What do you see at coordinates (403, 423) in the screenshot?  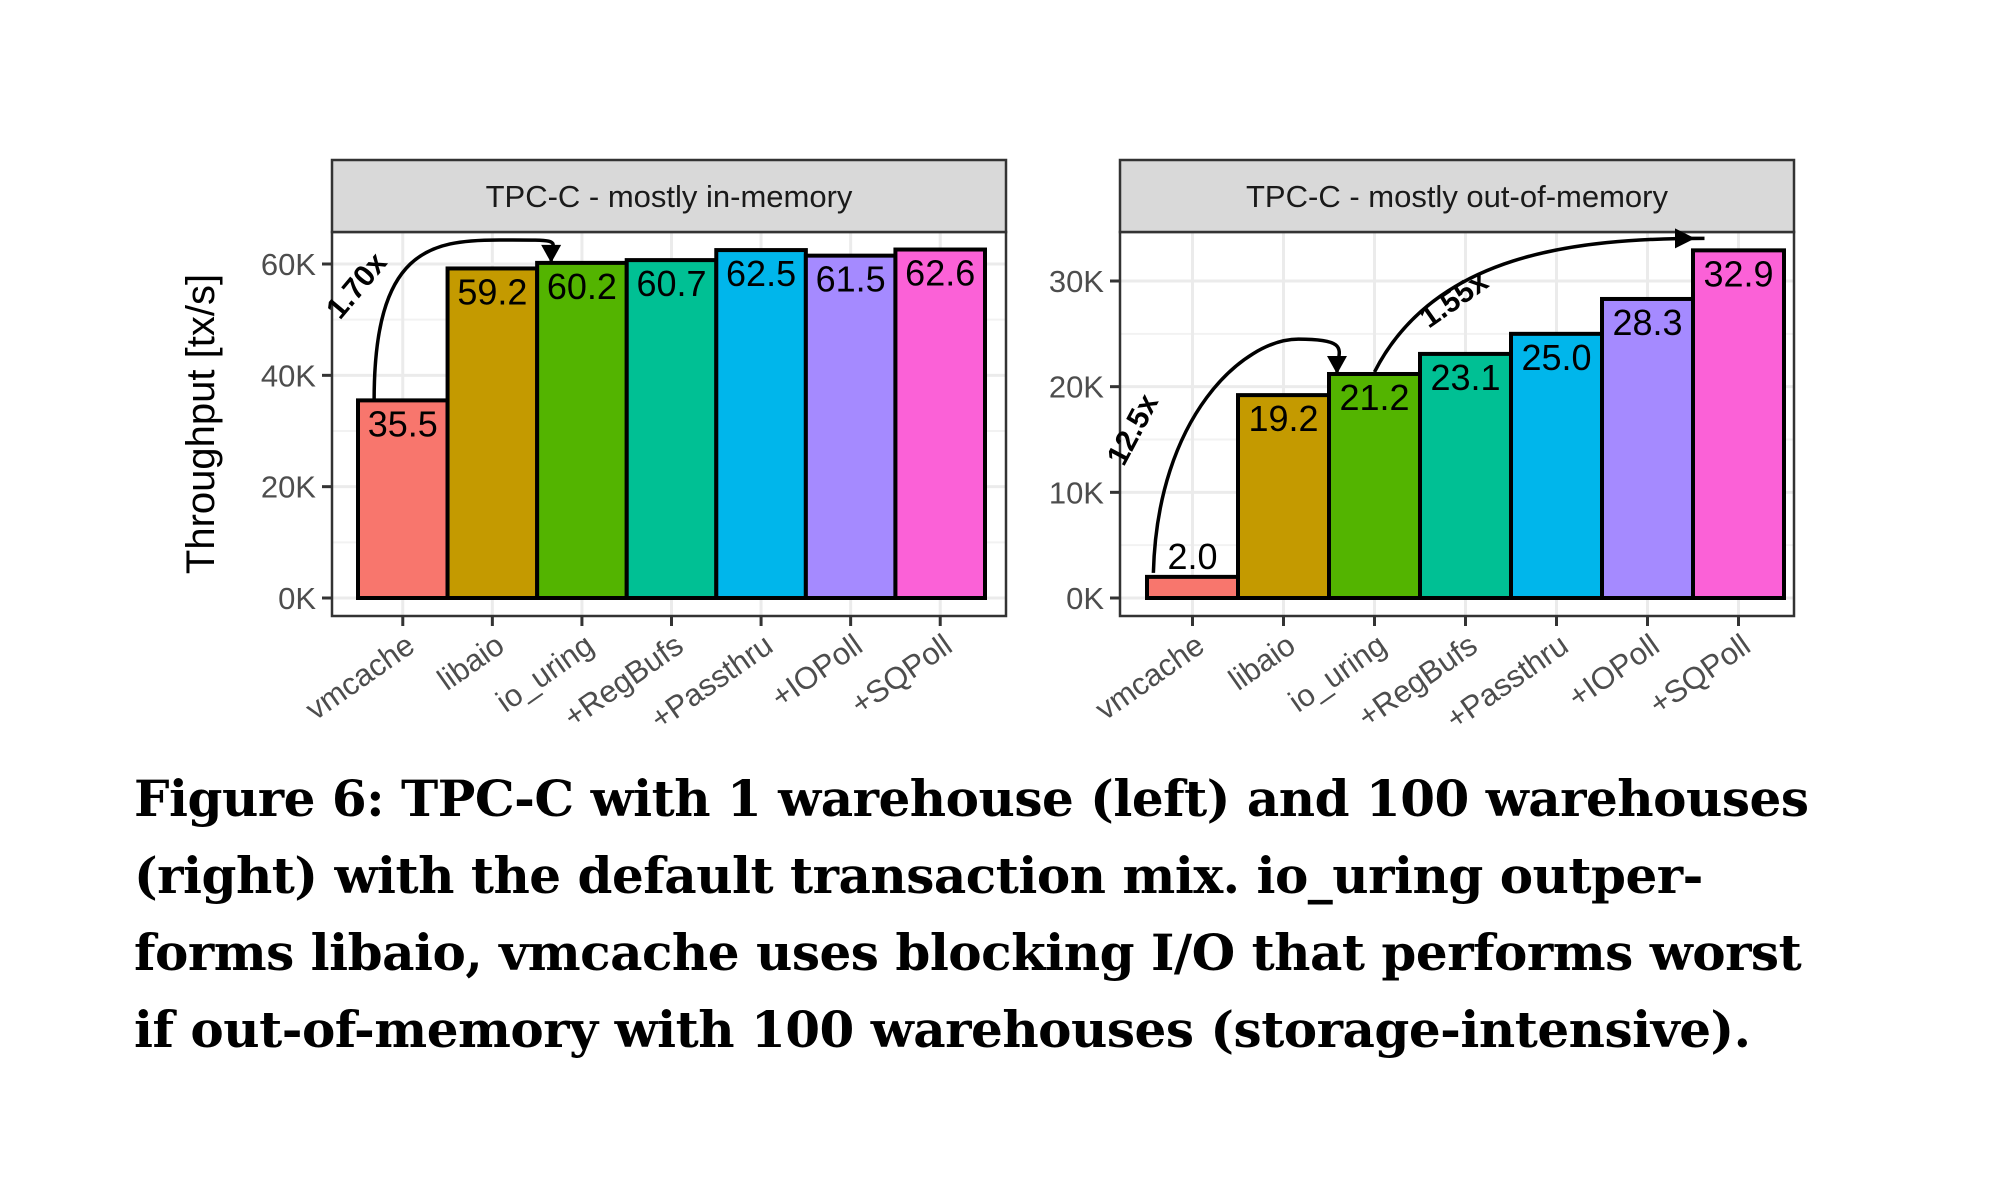 I see `bar-value-label: 35.5` at bounding box center [403, 423].